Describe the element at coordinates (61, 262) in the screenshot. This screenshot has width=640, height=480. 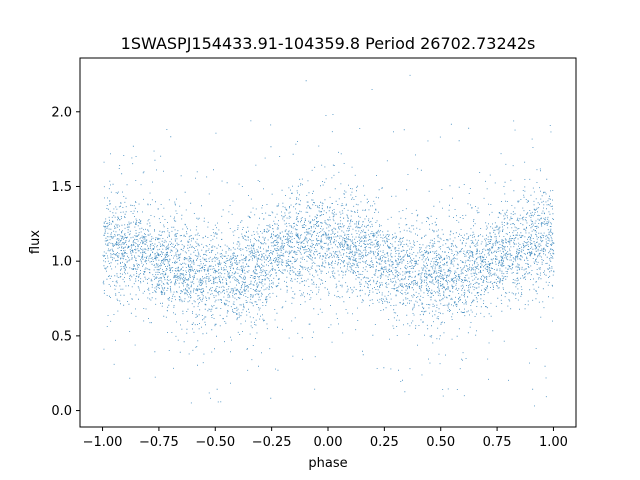
I see `y-tick-label: 1.0` at that location.